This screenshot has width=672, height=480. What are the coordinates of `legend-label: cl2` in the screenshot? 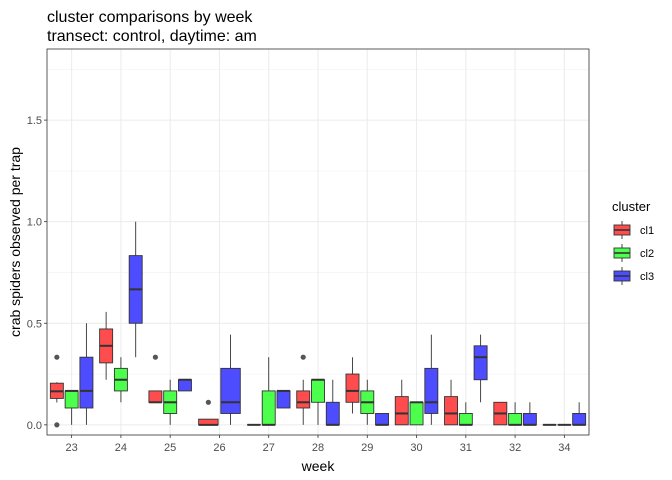 It's located at (647, 254).